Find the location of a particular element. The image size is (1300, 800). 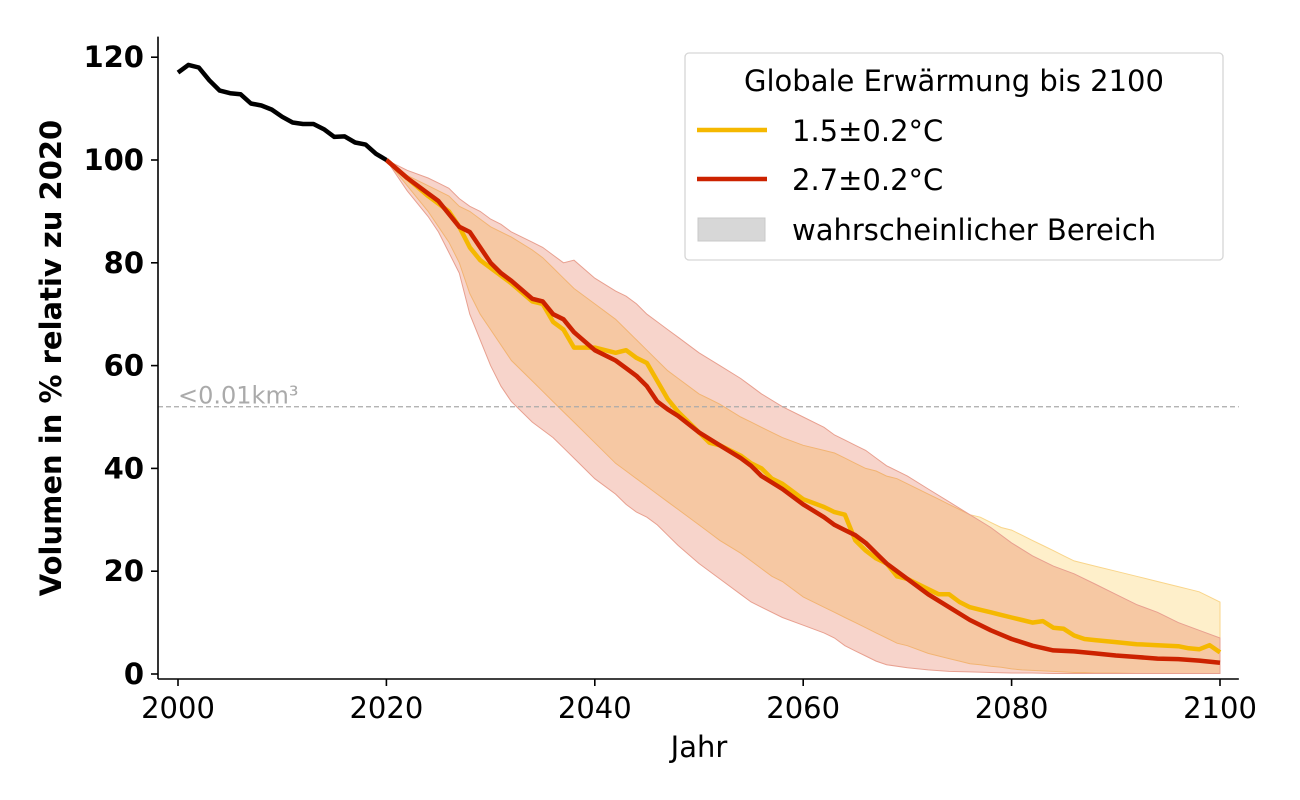

y-tick-label: 40 is located at coordinates (124, 468).